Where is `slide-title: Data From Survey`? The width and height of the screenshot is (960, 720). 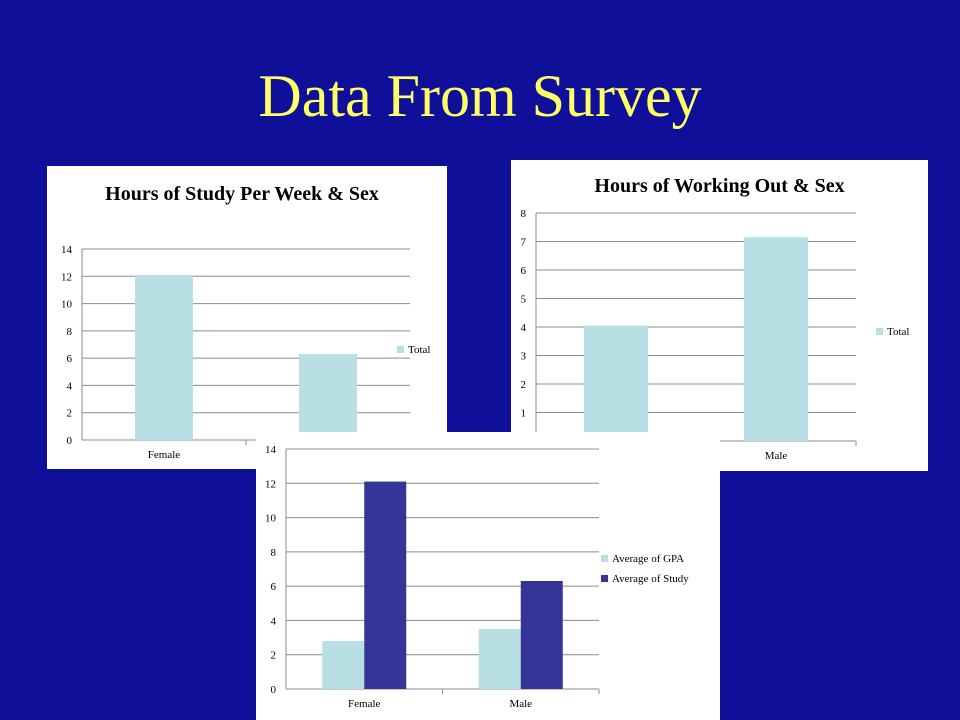 slide-title: Data From Survey is located at coordinates (480, 96).